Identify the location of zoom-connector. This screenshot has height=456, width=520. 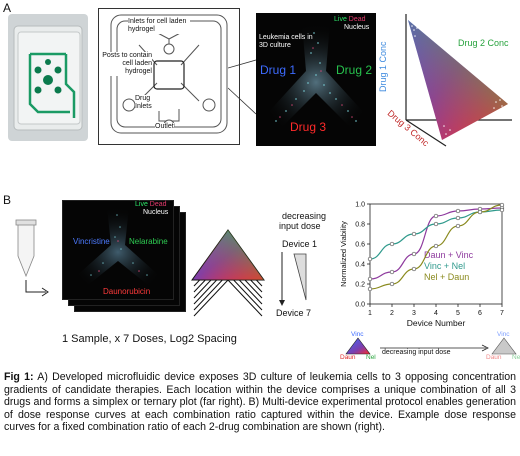
(242, 87).